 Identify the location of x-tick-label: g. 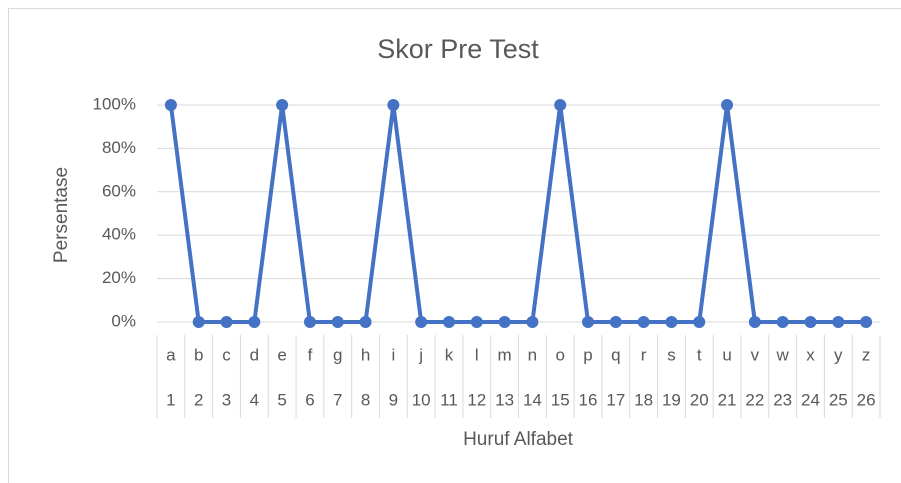
(337, 354).